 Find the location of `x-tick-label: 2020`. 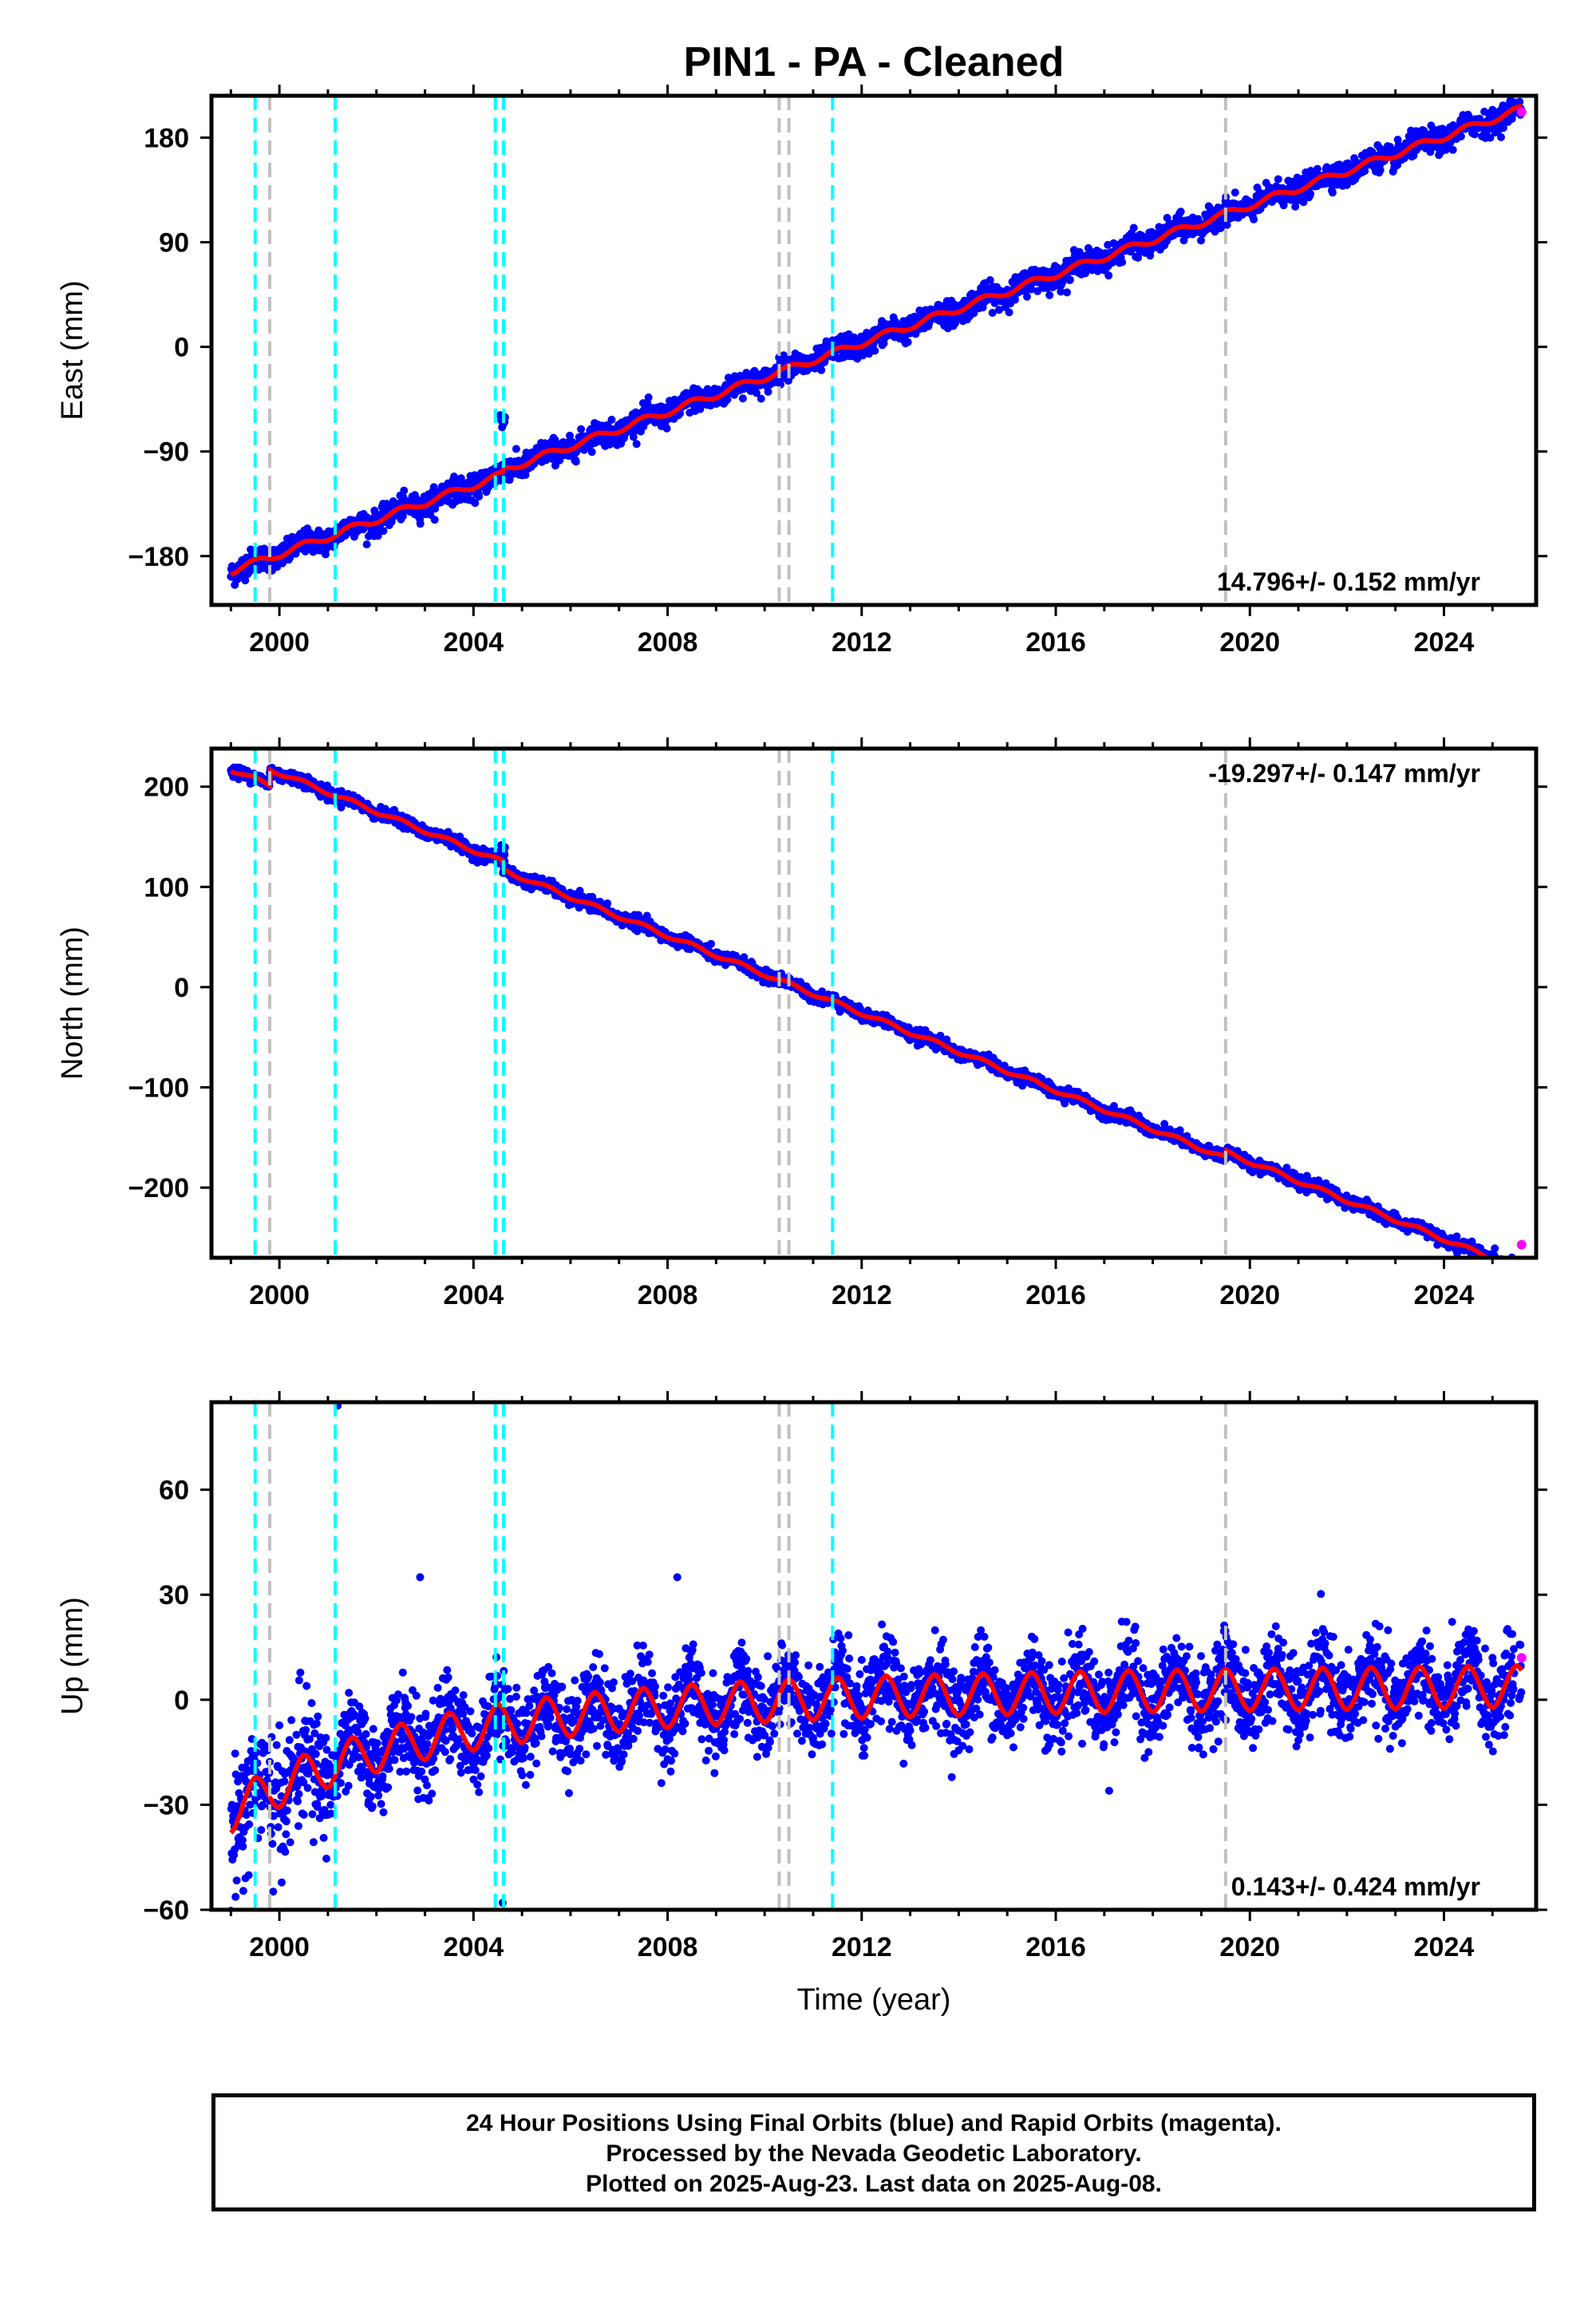

x-tick-label: 2020 is located at coordinates (1249, 642).